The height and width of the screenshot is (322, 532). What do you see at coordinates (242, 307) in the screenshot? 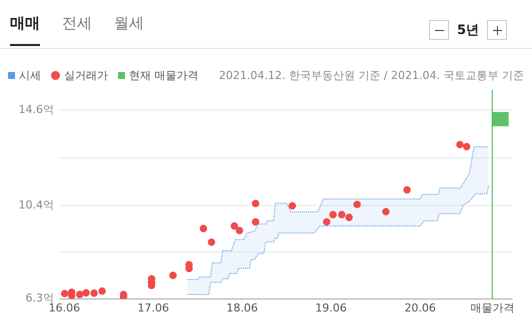
I see `x-tick-label: 18.06` at bounding box center [242, 307].